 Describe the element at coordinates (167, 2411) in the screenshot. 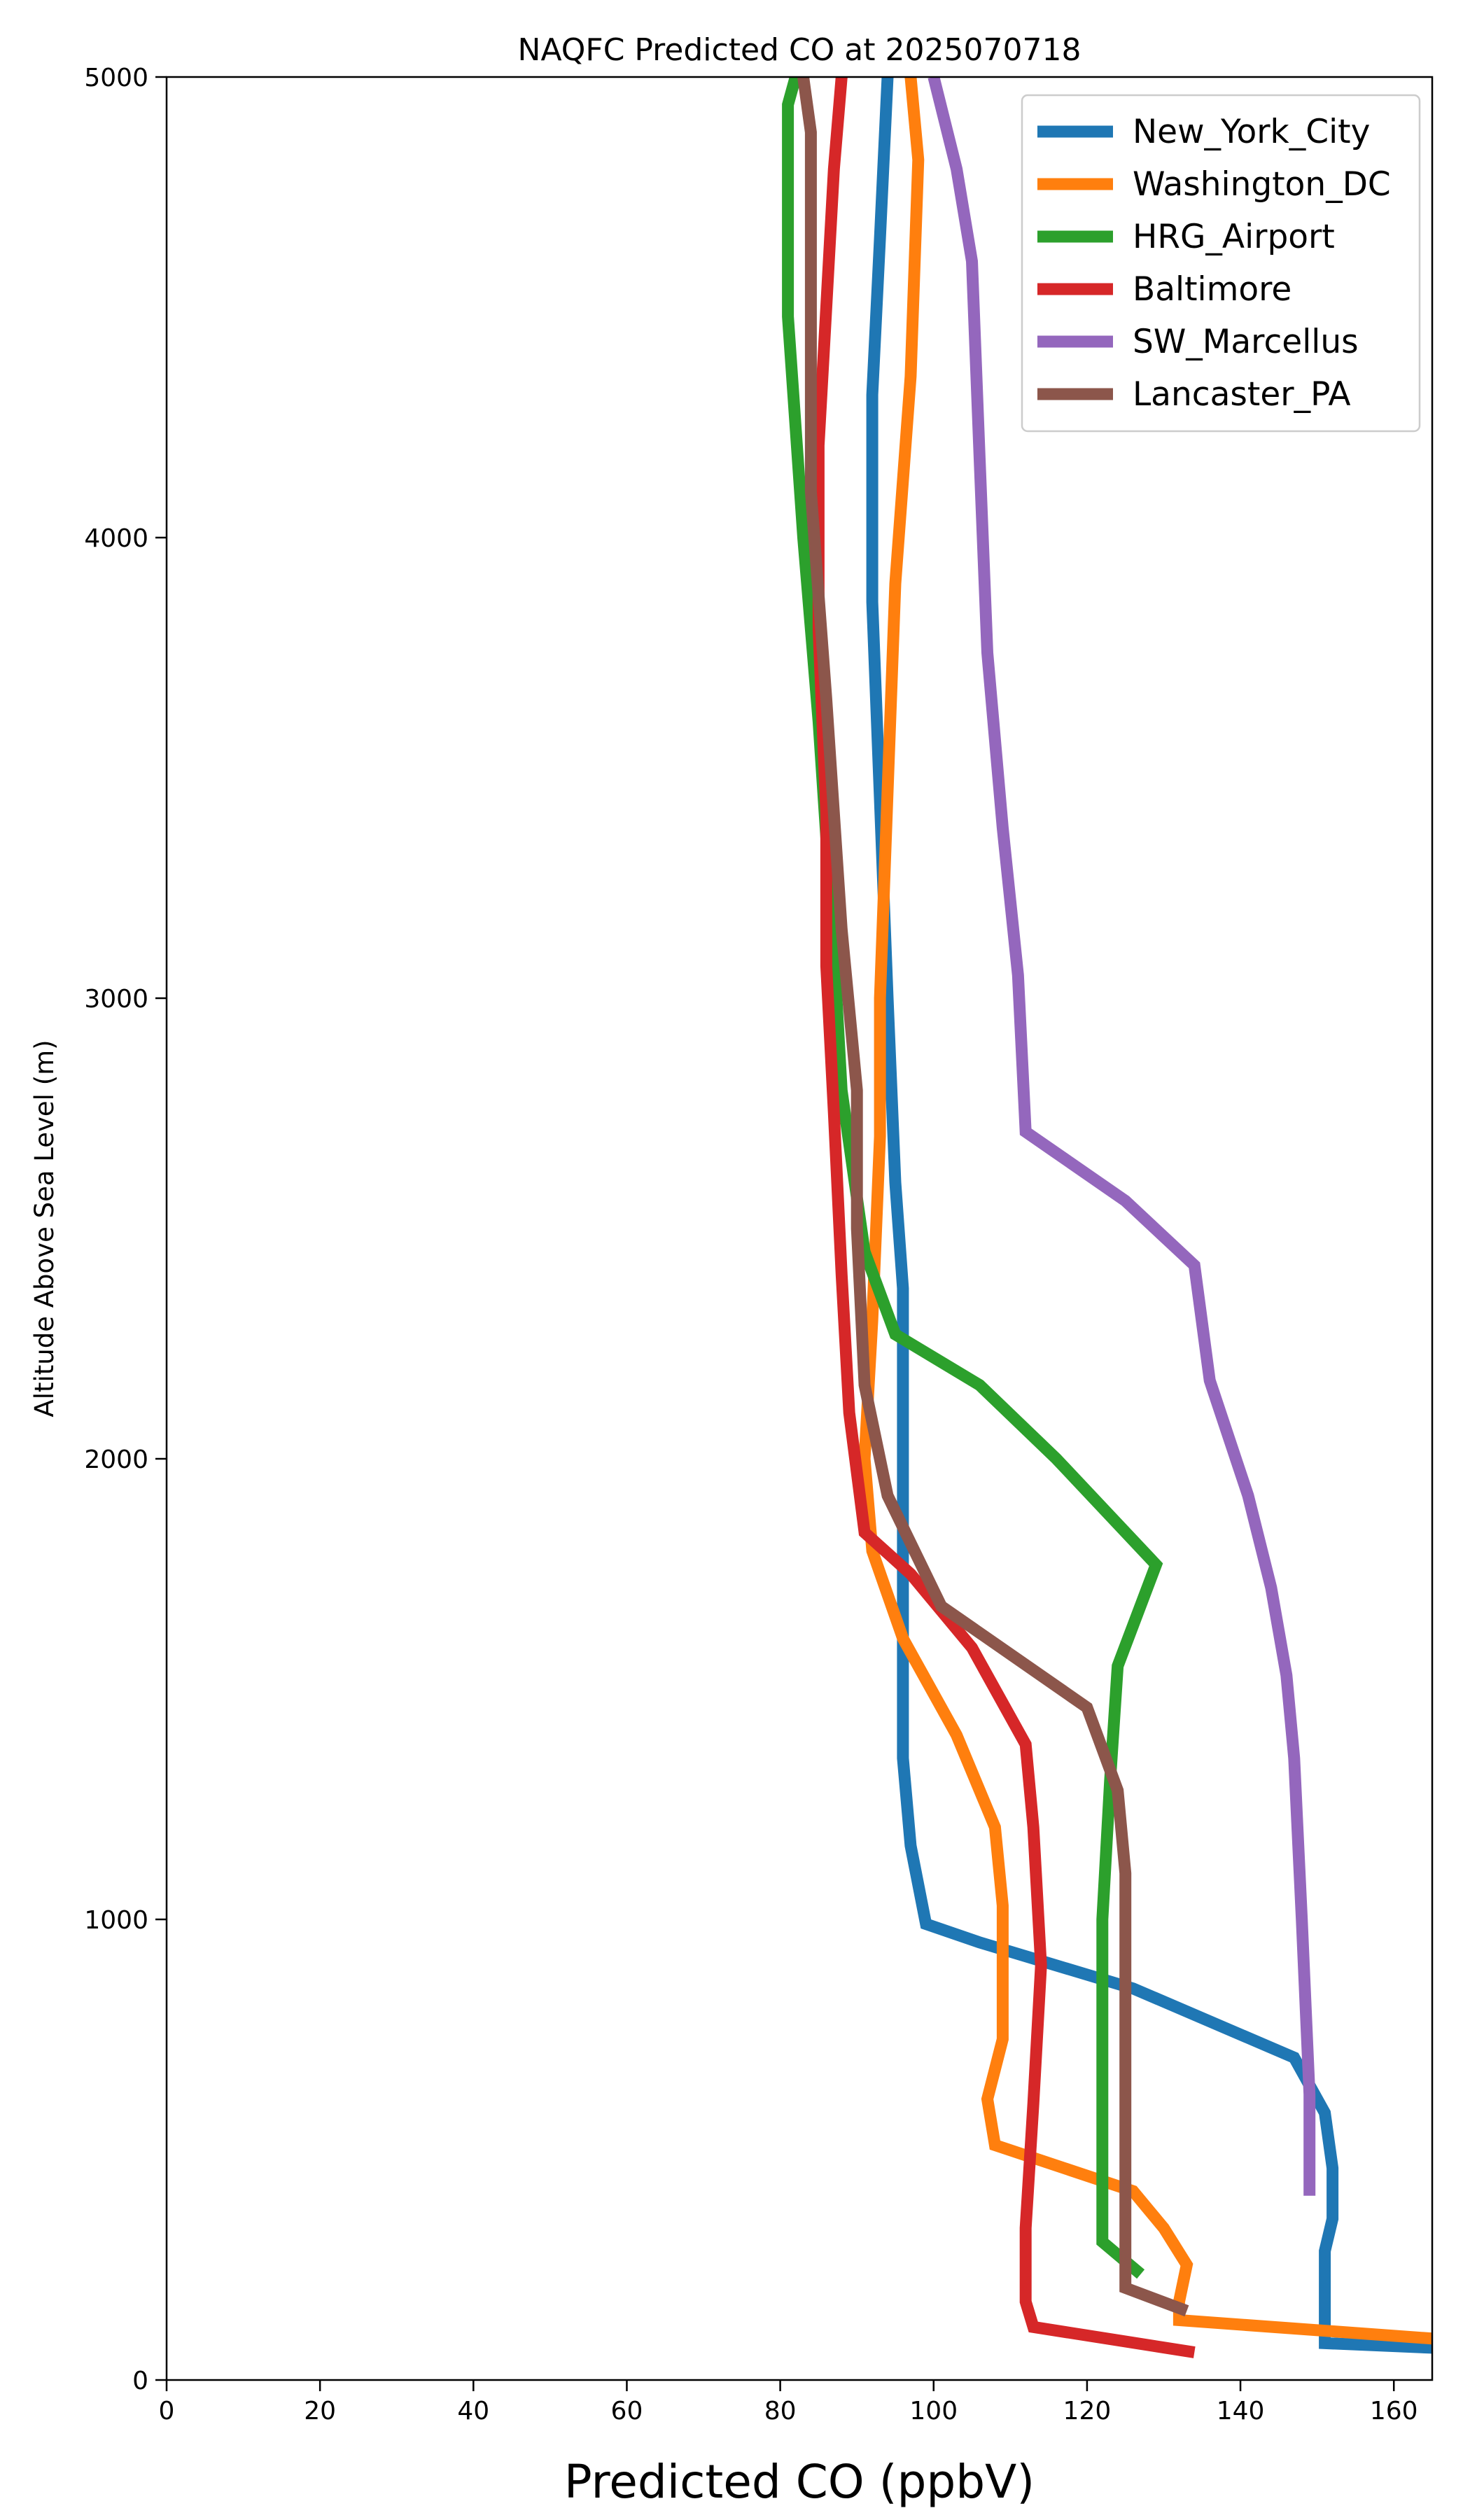

I see `x-tick-label: 0` at that location.